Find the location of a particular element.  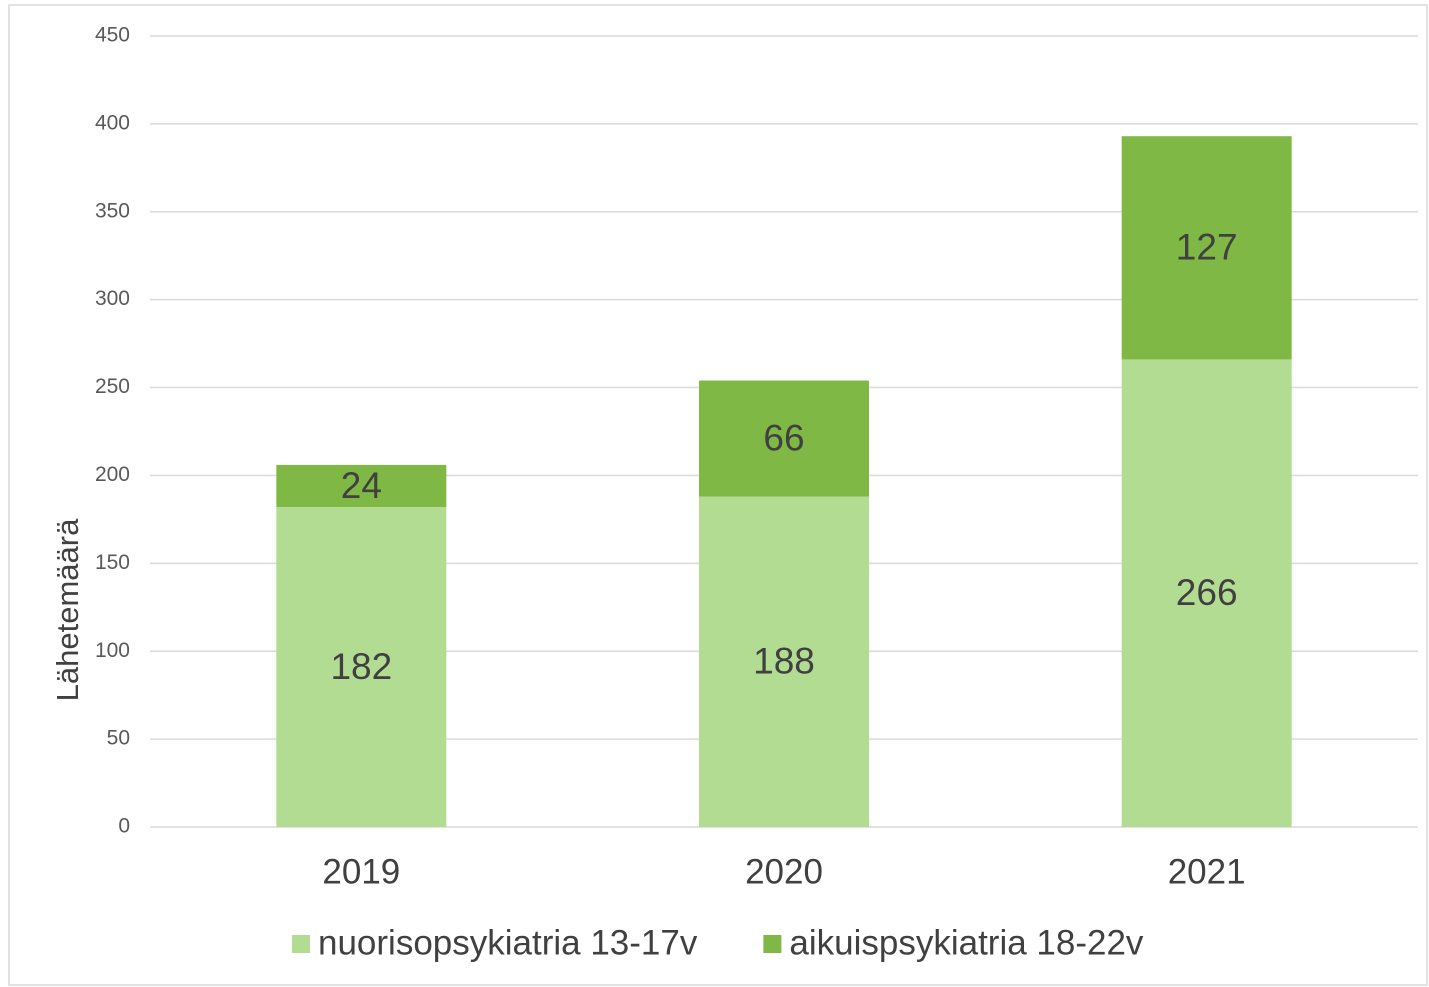

data-label: 182 is located at coordinates (361, 666).